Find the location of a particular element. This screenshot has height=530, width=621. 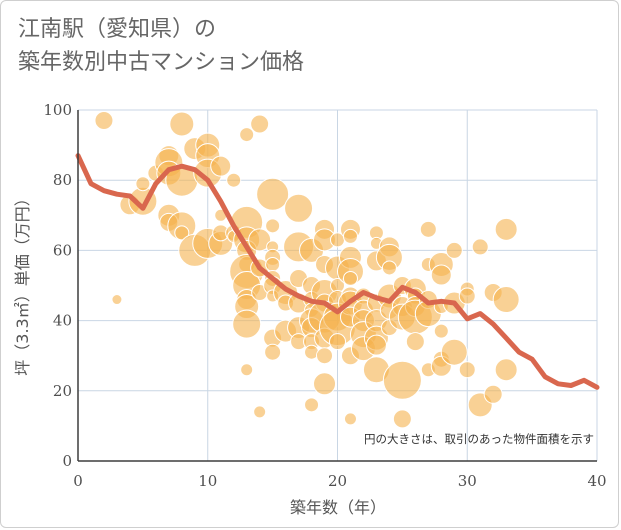

chart-title-line-1: 江南駅（愛知県）の is located at coordinates (117, 29).